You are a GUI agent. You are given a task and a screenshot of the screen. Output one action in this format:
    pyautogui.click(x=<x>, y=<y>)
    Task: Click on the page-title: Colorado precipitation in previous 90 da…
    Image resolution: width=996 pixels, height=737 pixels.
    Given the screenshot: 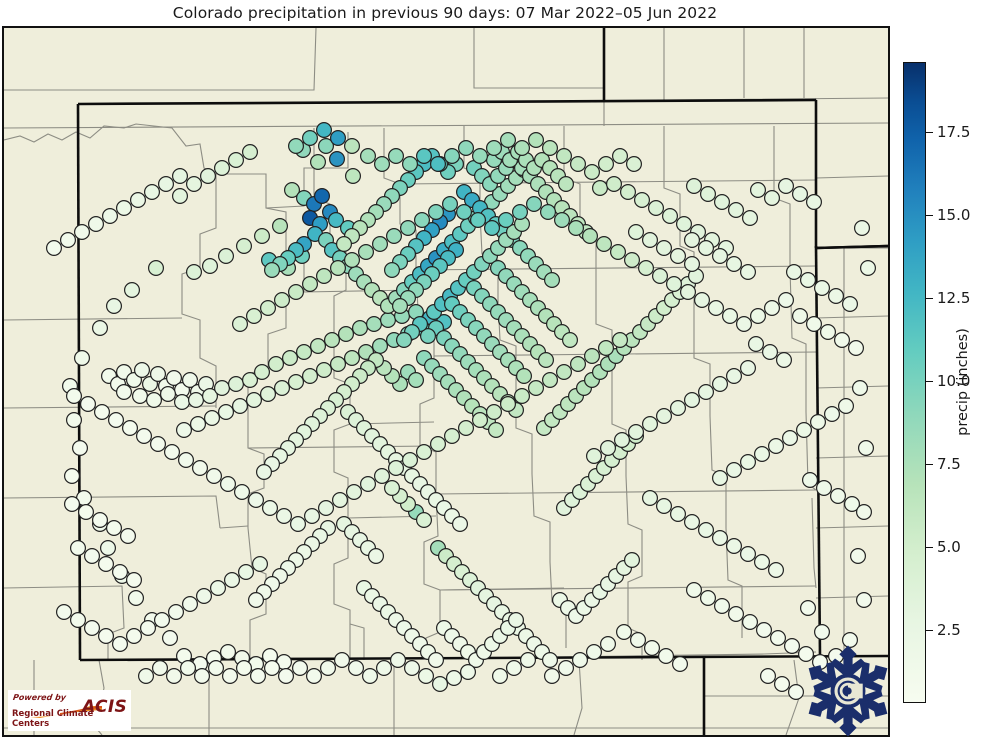 What is the action you would take?
    pyautogui.click(x=445, y=13)
    